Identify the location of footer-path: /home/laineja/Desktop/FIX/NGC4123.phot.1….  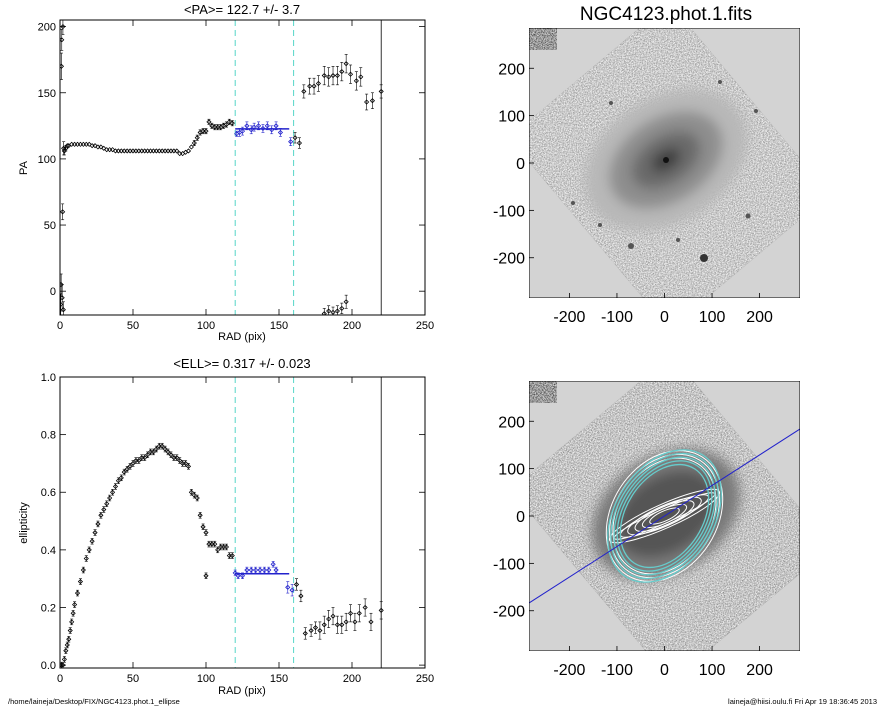
(94, 701).